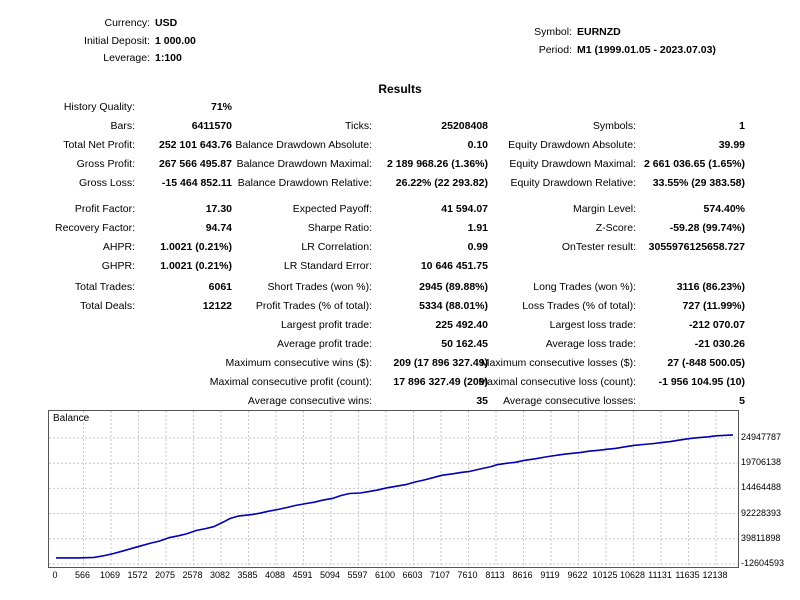 This screenshot has width=800, height=600. What do you see at coordinates (598, 247) in the screenshot?
I see `stat-label: OnTester result:` at bounding box center [598, 247].